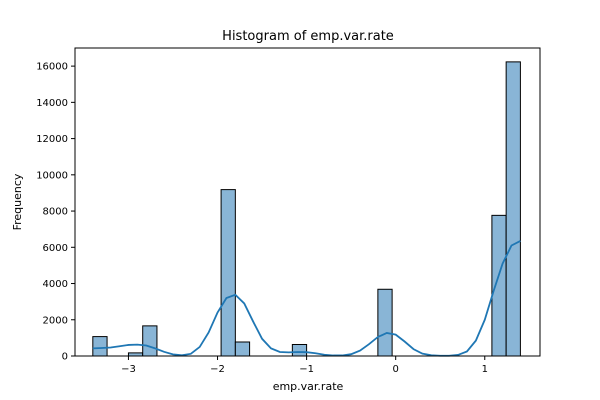  I want to click on x-tick-label-2: −1, so click(306, 369).